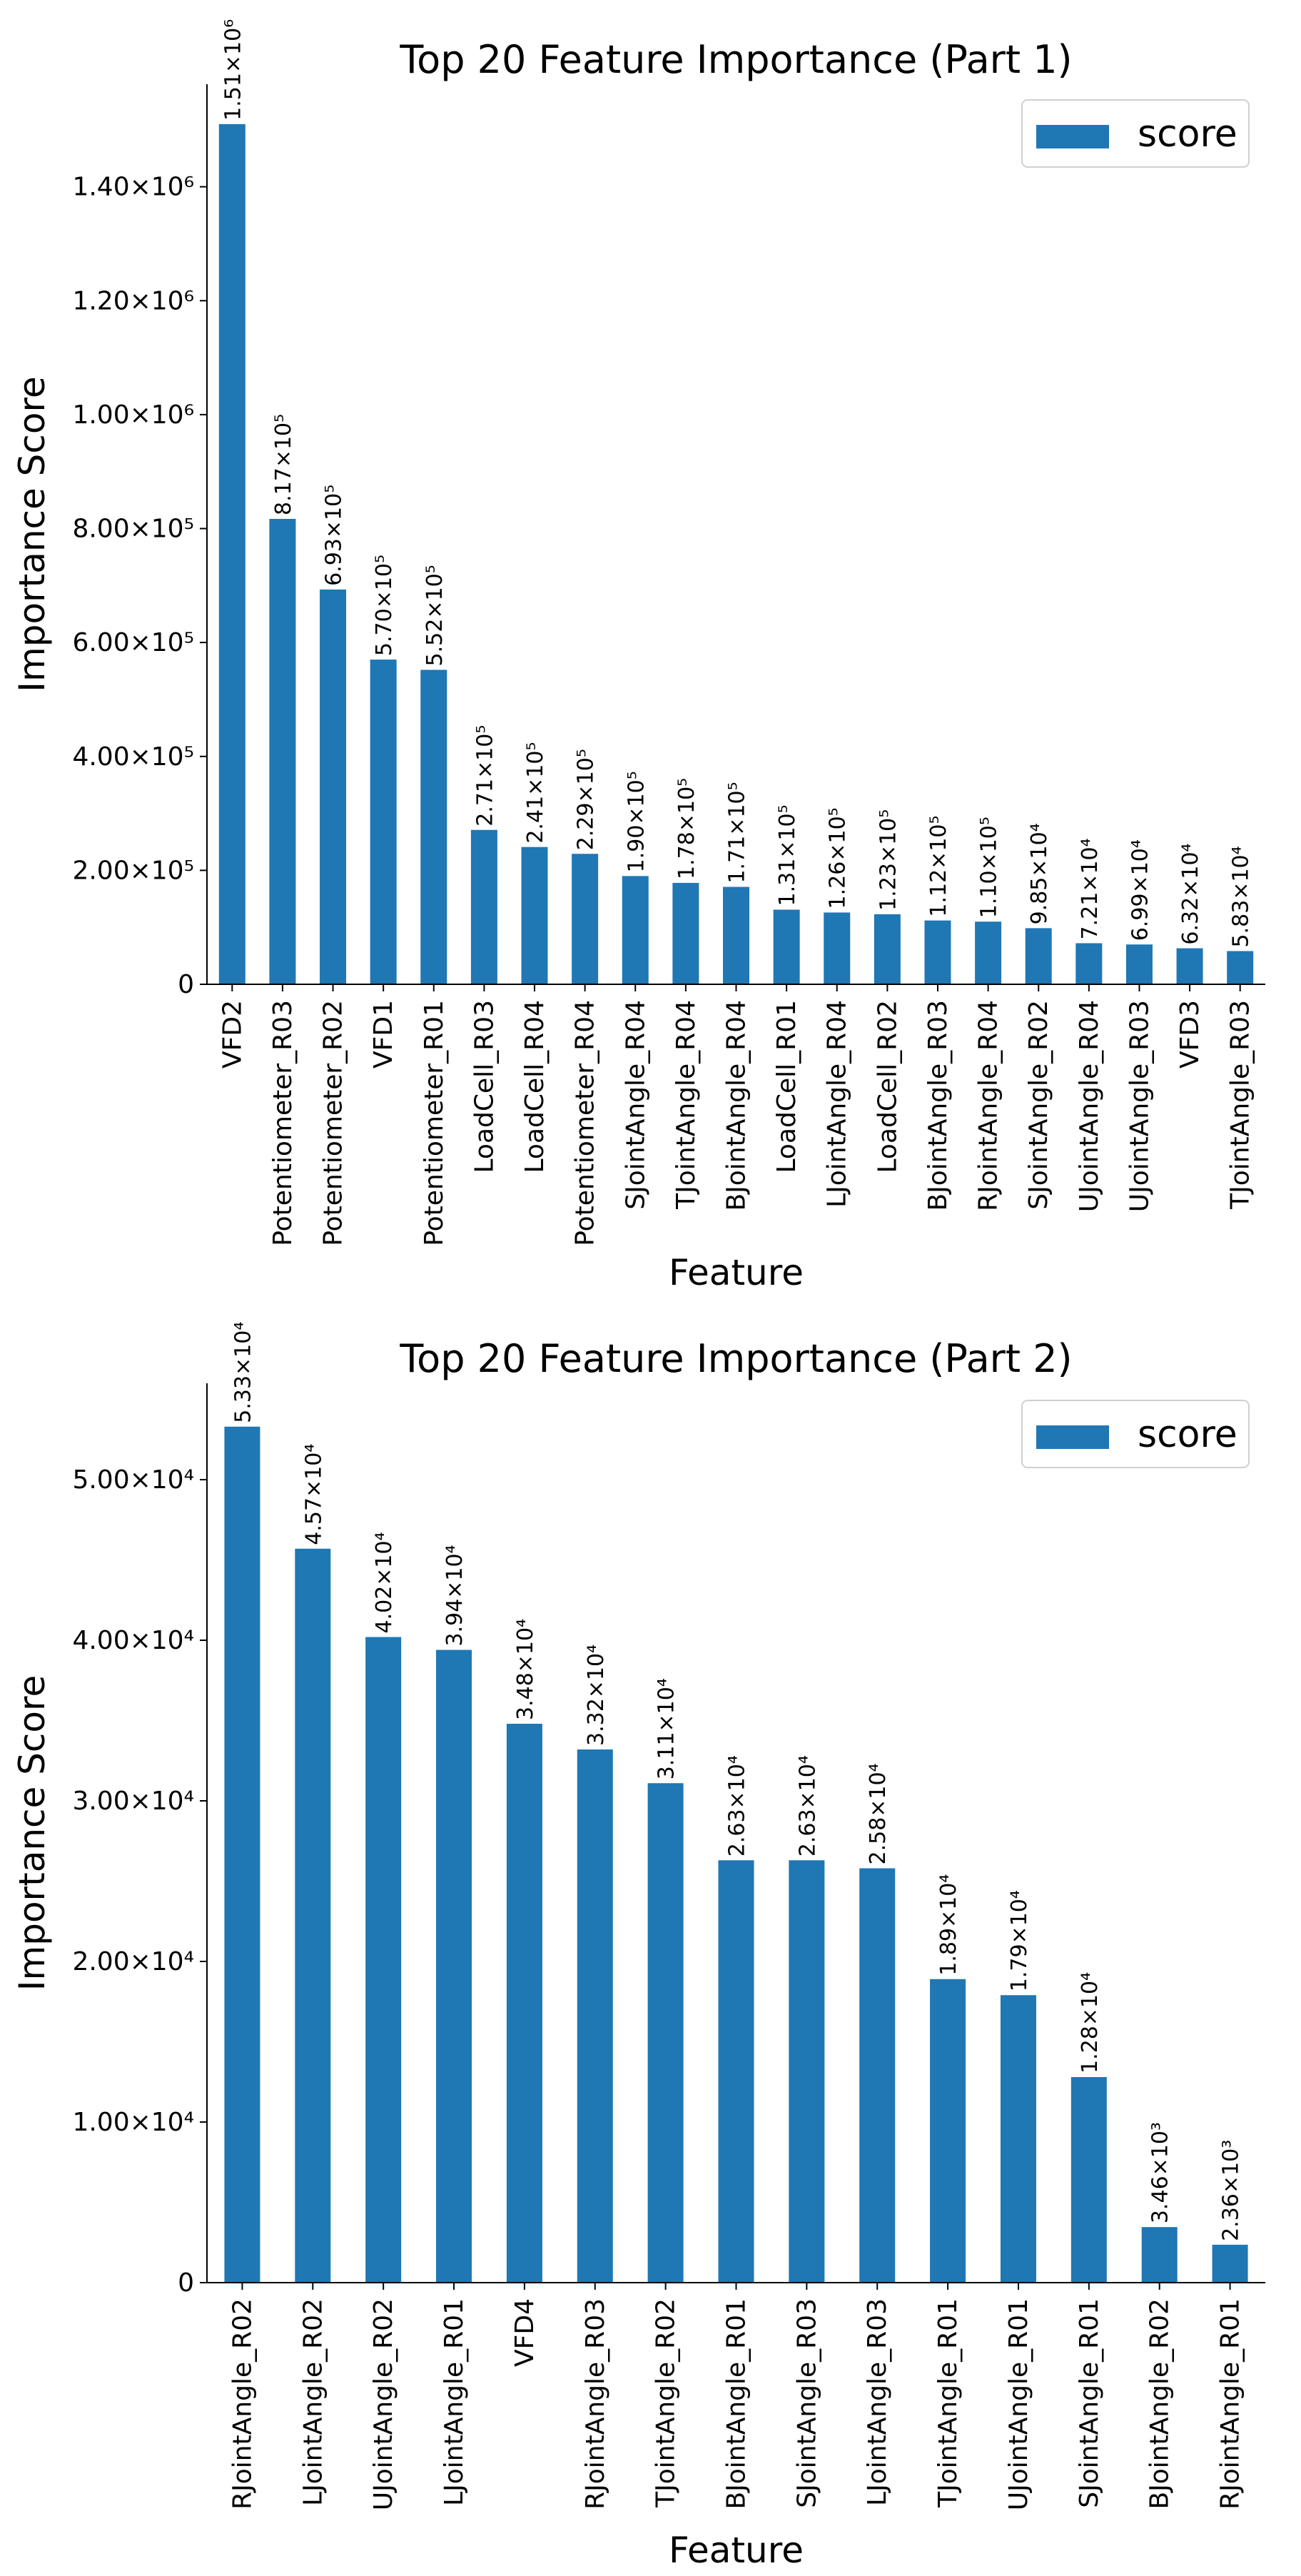 The height and width of the screenshot is (2576, 1301). Describe the element at coordinates (232, 1034) in the screenshot. I see `category-tick-label: VFD2` at that location.